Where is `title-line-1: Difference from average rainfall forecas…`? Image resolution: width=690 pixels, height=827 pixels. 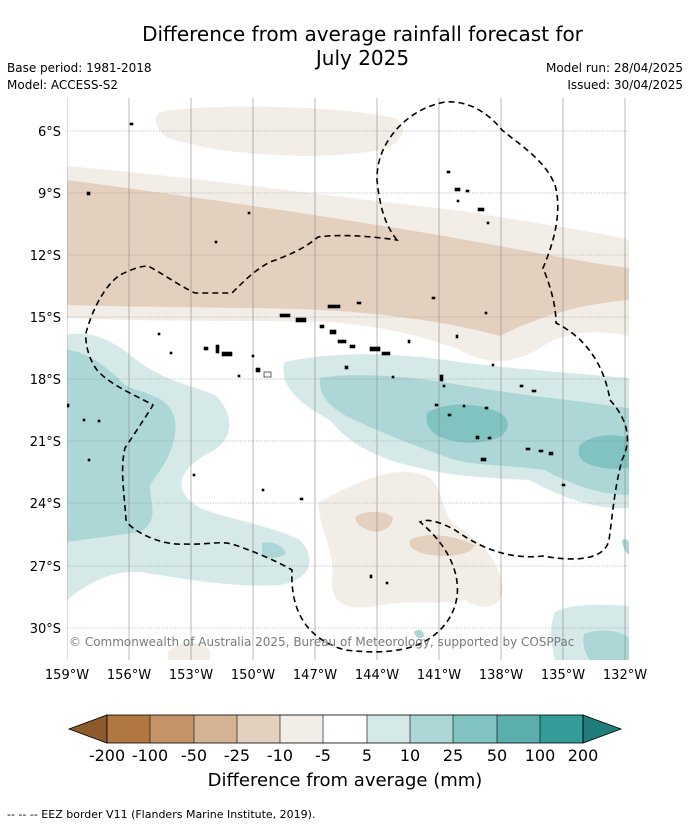 title-line-1: Difference from average rainfall forecas… is located at coordinates (362, 34).